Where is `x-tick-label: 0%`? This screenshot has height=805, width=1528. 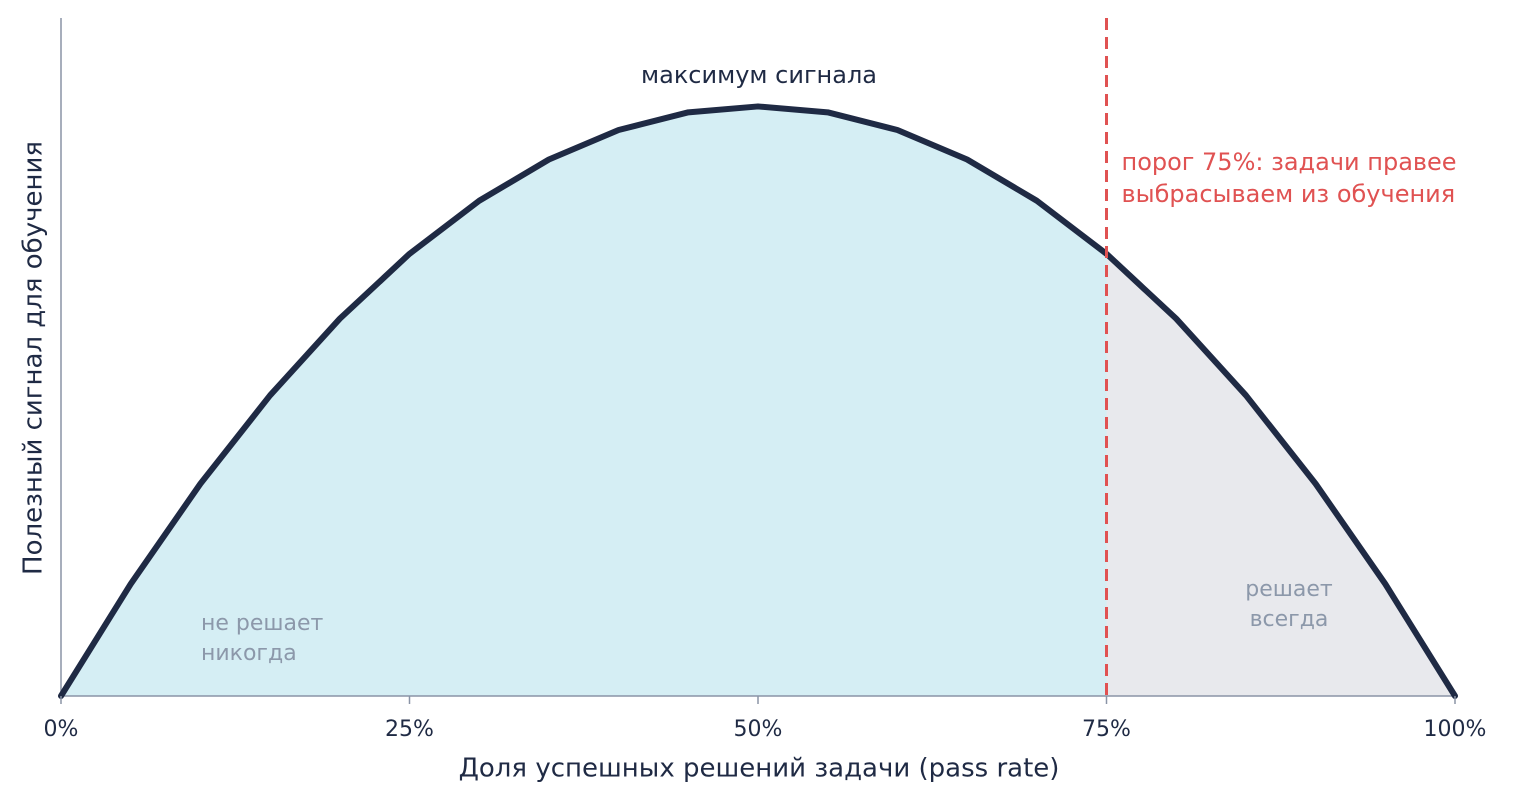 x-tick-label: 0% is located at coordinates (61, 729).